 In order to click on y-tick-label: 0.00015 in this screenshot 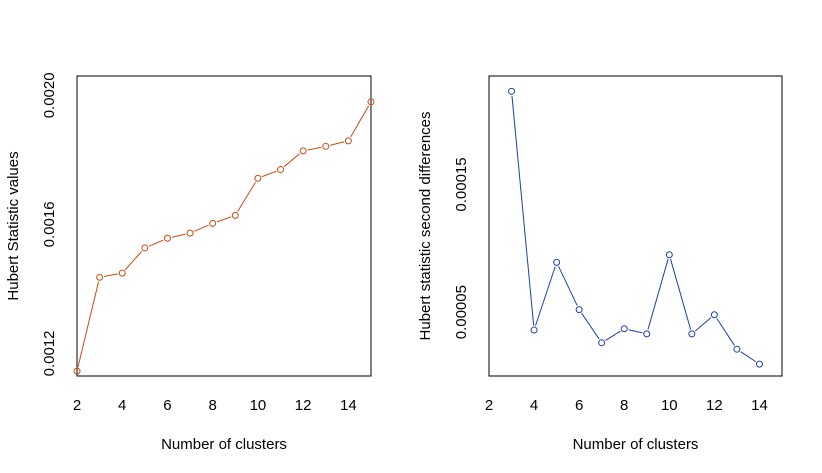, I will do `click(461, 184)`.